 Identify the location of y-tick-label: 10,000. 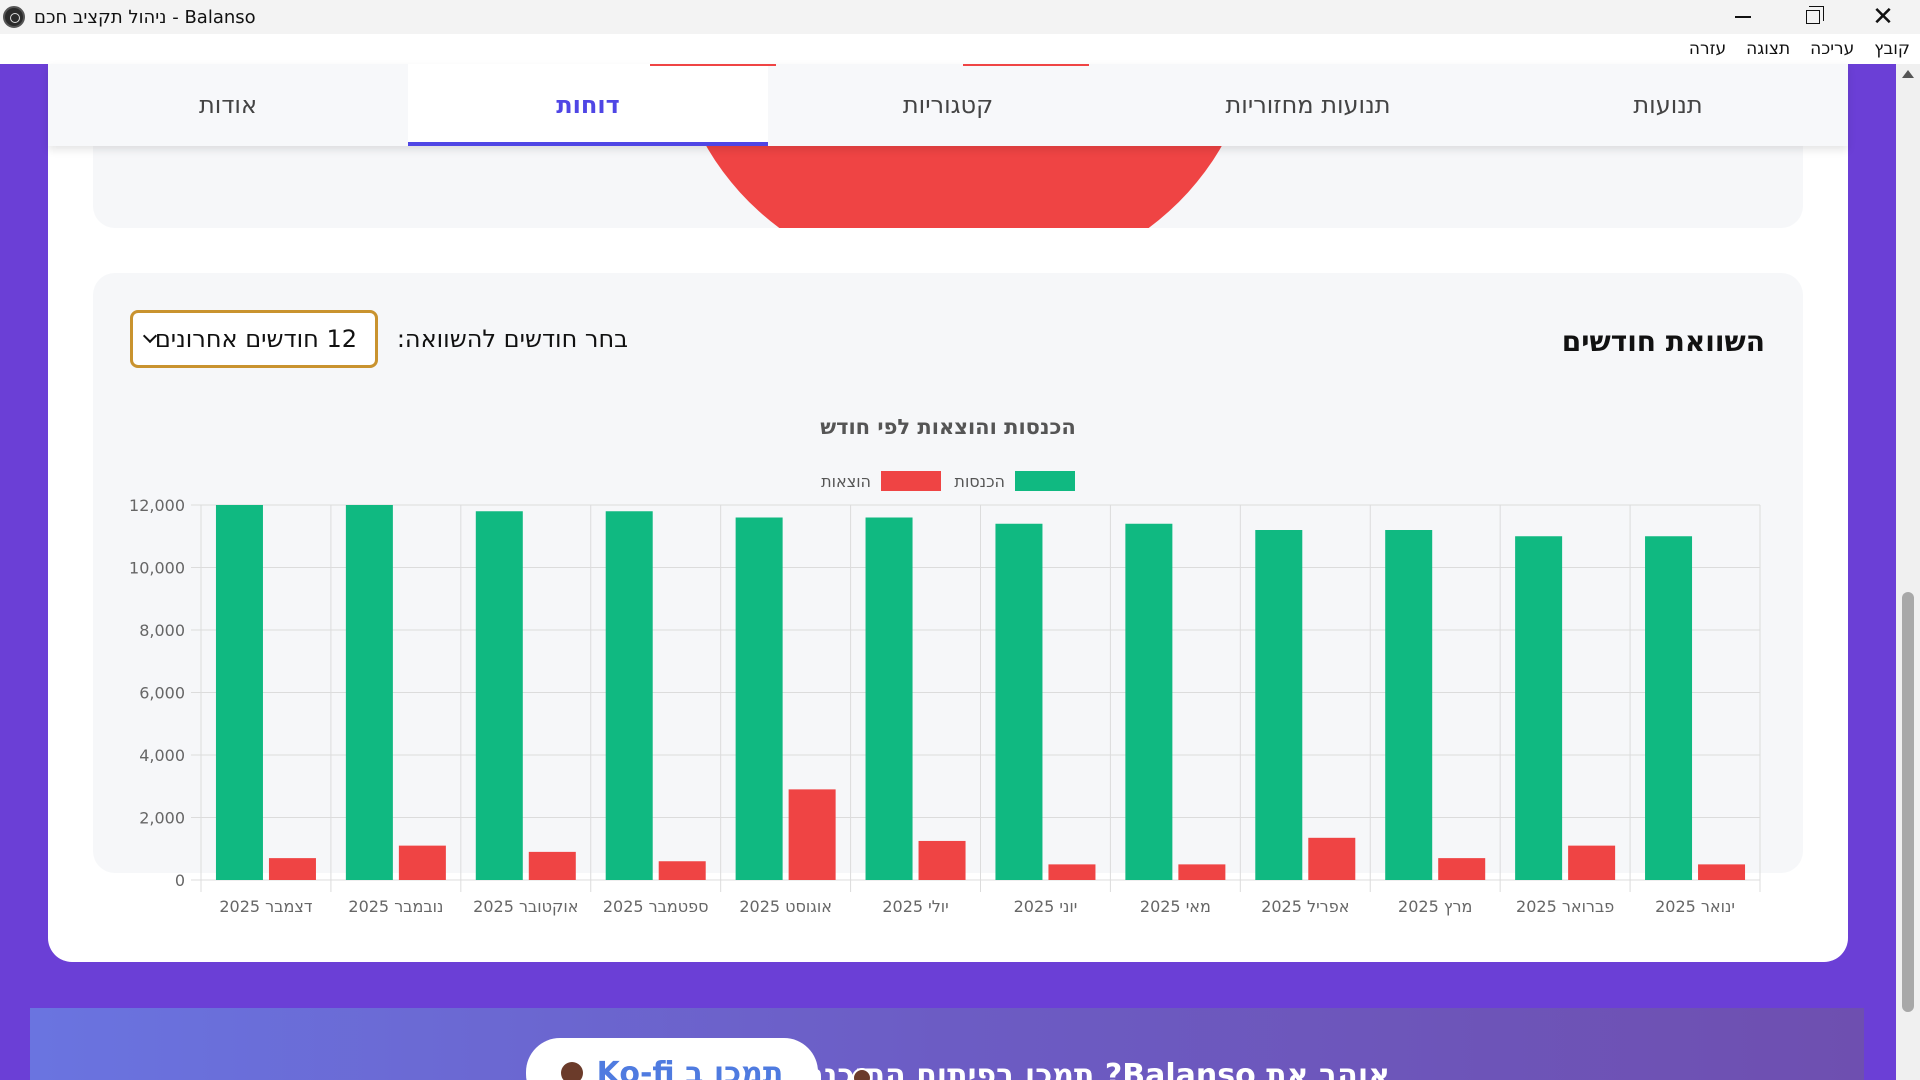
(157, 568).